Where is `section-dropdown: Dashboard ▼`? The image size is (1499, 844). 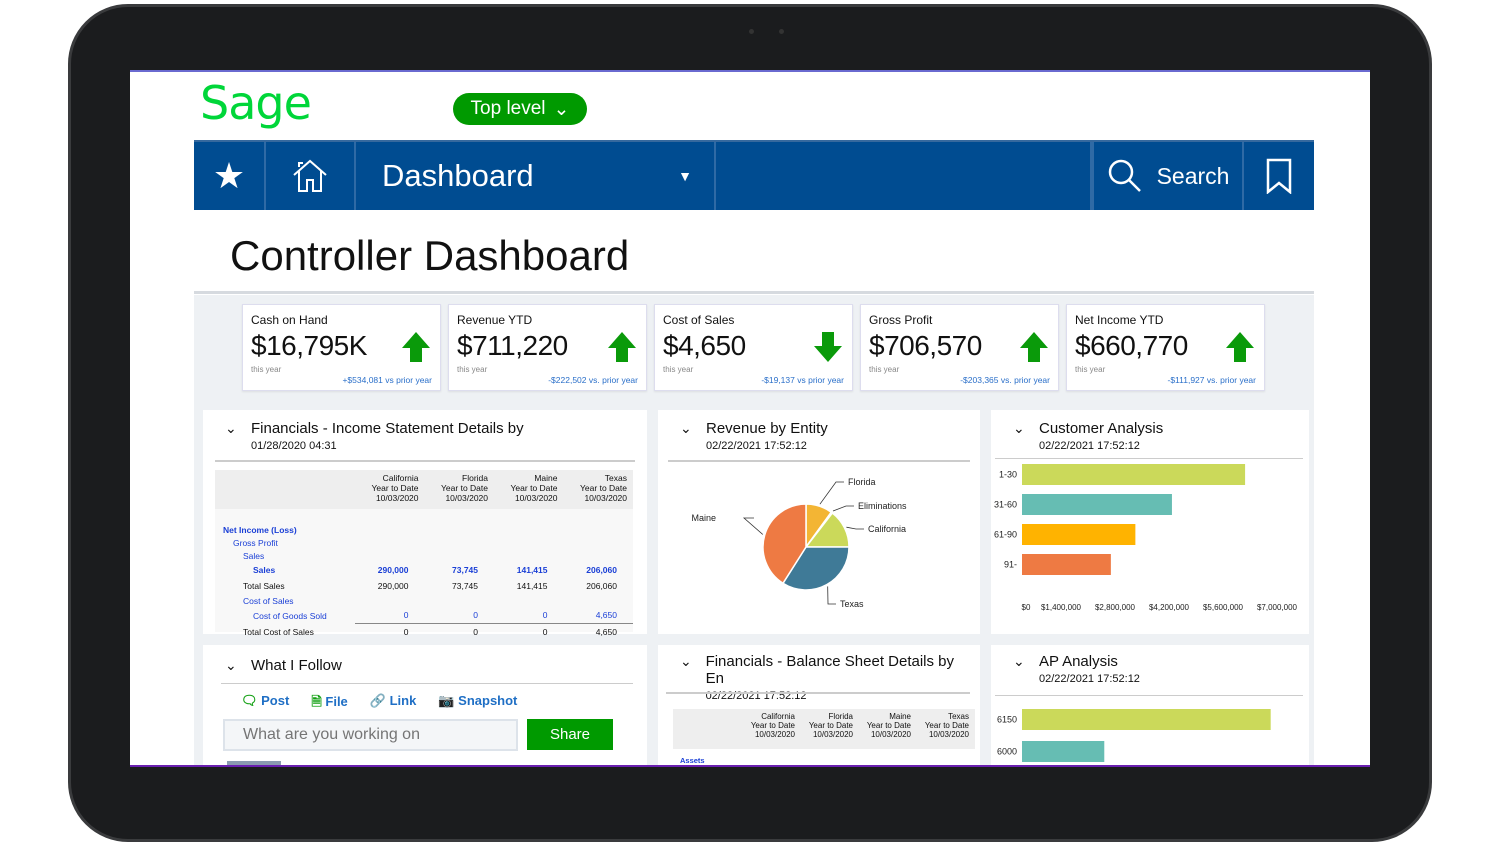 section-dropdown: Dashboard ▼ is located at coordinates (536, 176).